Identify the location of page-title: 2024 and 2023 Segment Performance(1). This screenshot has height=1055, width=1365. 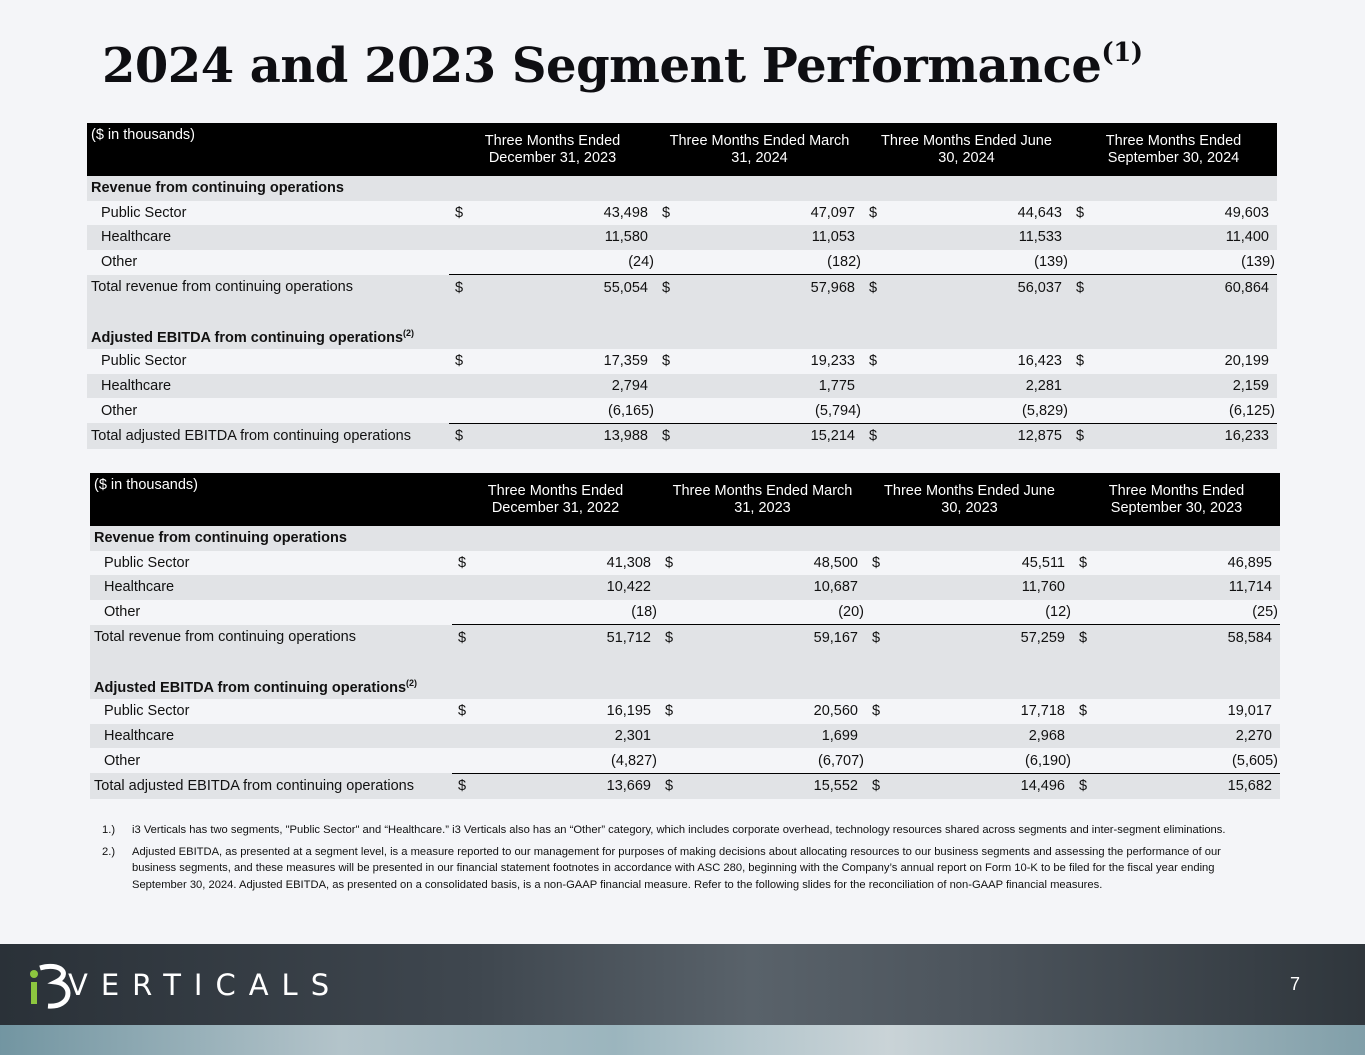
(622, 66).